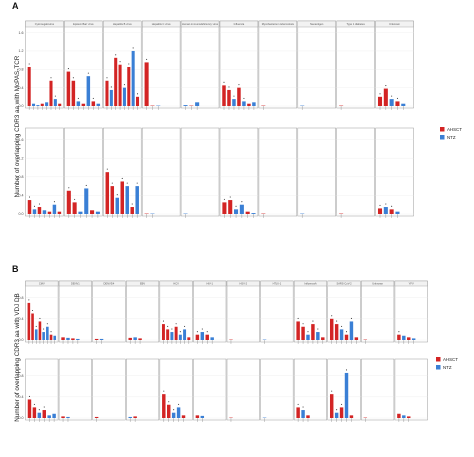 The height and width of the screenshot is (457, 474). Describe the element at coordinates (176, 312) in the screenshot. I see `facet-1-5: HCV` at that location.